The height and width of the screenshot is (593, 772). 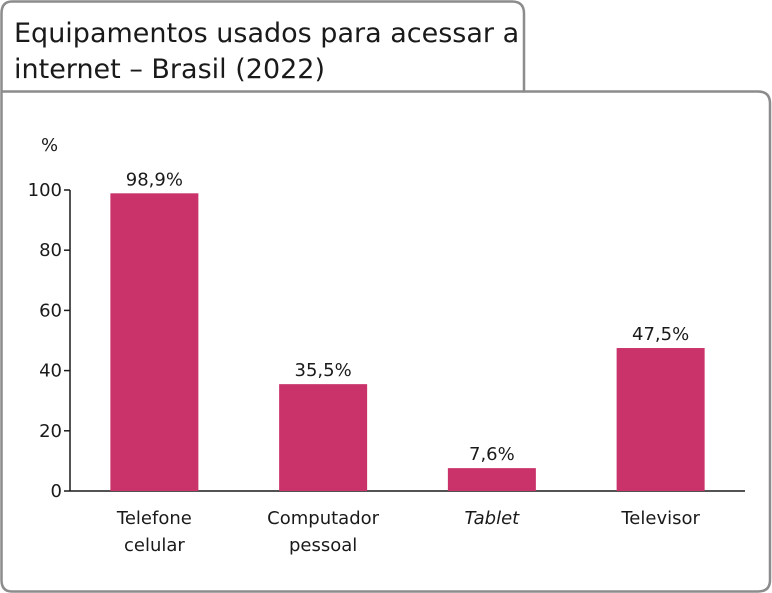 What do you see at coordinates (154, 518) in the screenshot?
I see `x-category-label: Telefone` at bounding box center [154, 518].